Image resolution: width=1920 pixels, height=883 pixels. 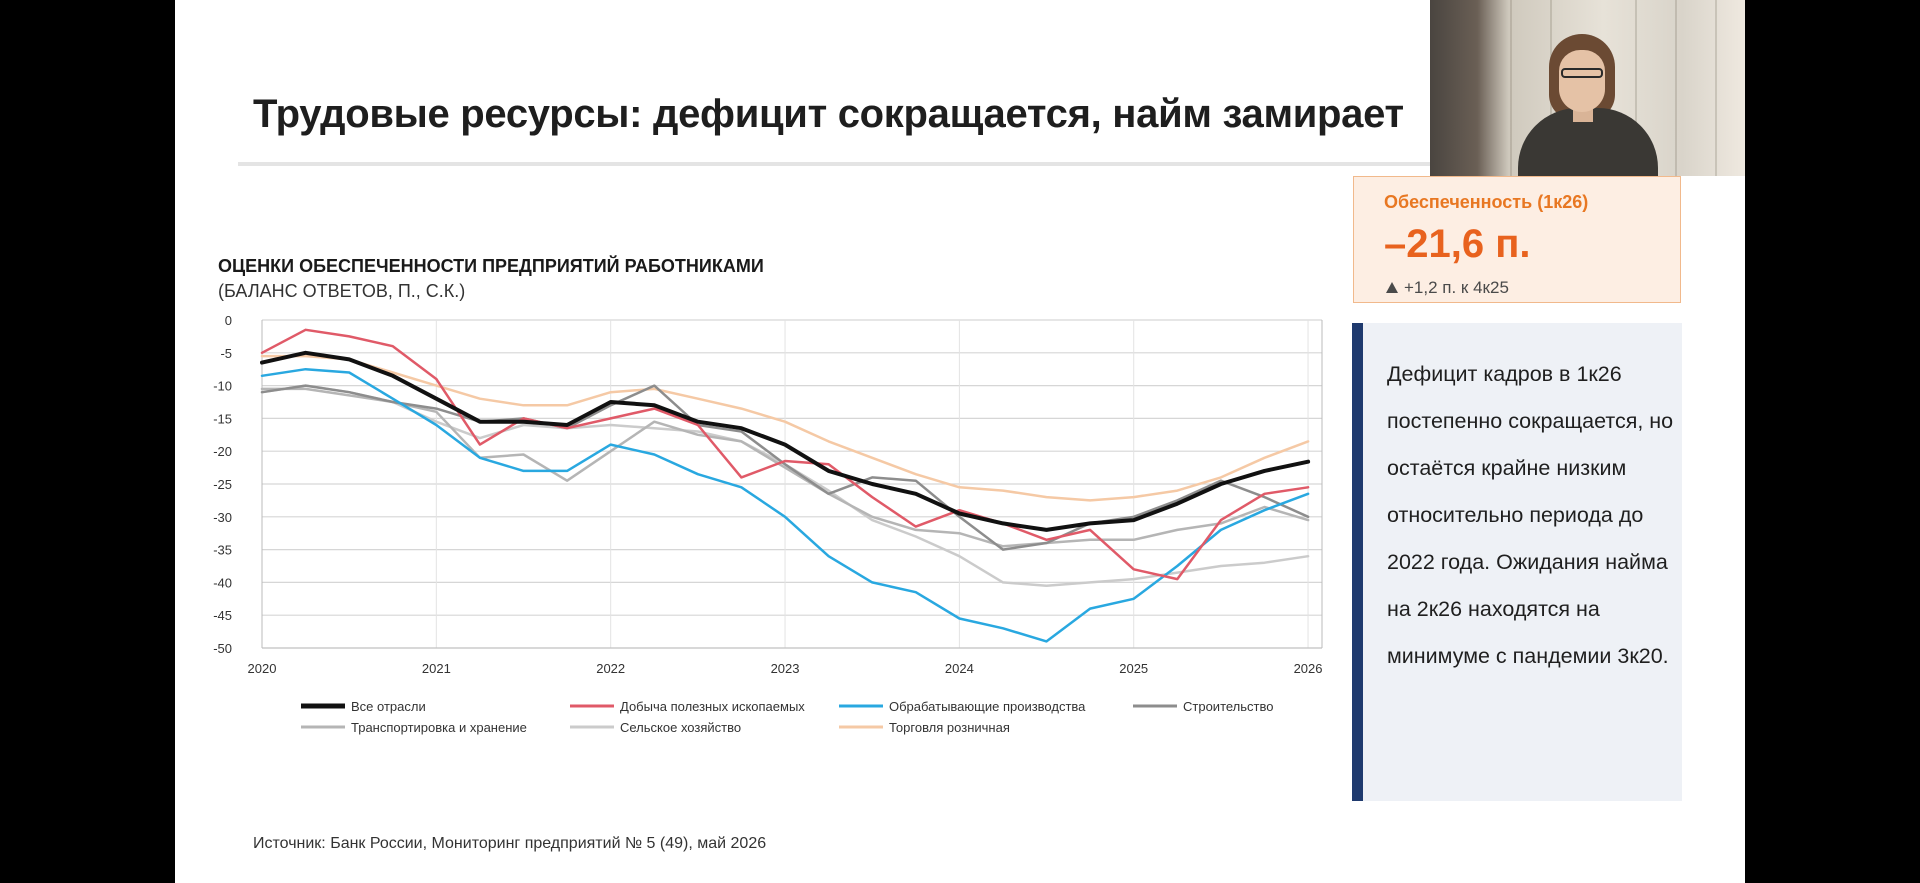 What do you see at coordinates (439, 727) in the screenshot?
I see `legend-label: Транспортировка и хранение` at bounding box center [439, 727].